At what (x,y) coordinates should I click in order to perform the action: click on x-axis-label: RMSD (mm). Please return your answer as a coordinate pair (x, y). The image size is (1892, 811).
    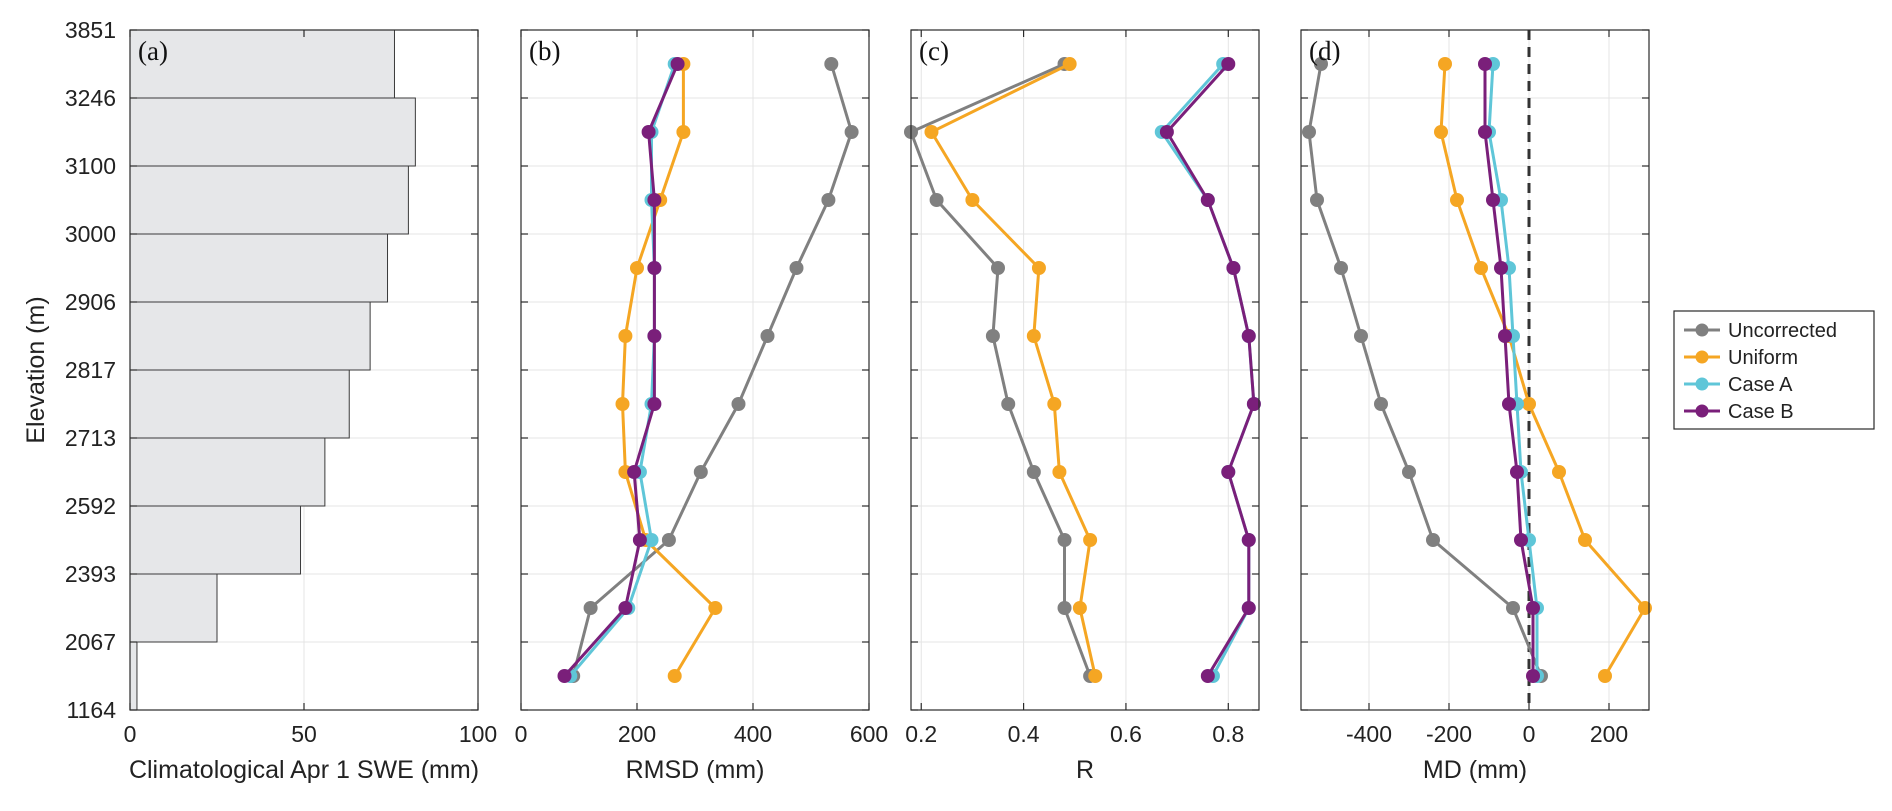
    Looking at the image, I should click on (695, 770).